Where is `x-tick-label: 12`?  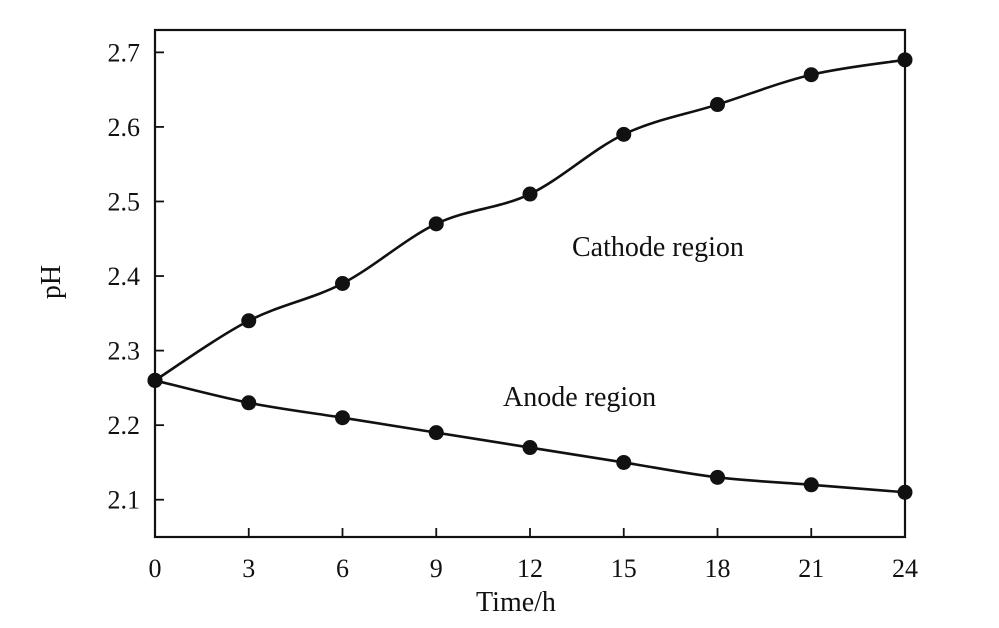
x-tick-label: 12 is located at coordinates (530, 568).